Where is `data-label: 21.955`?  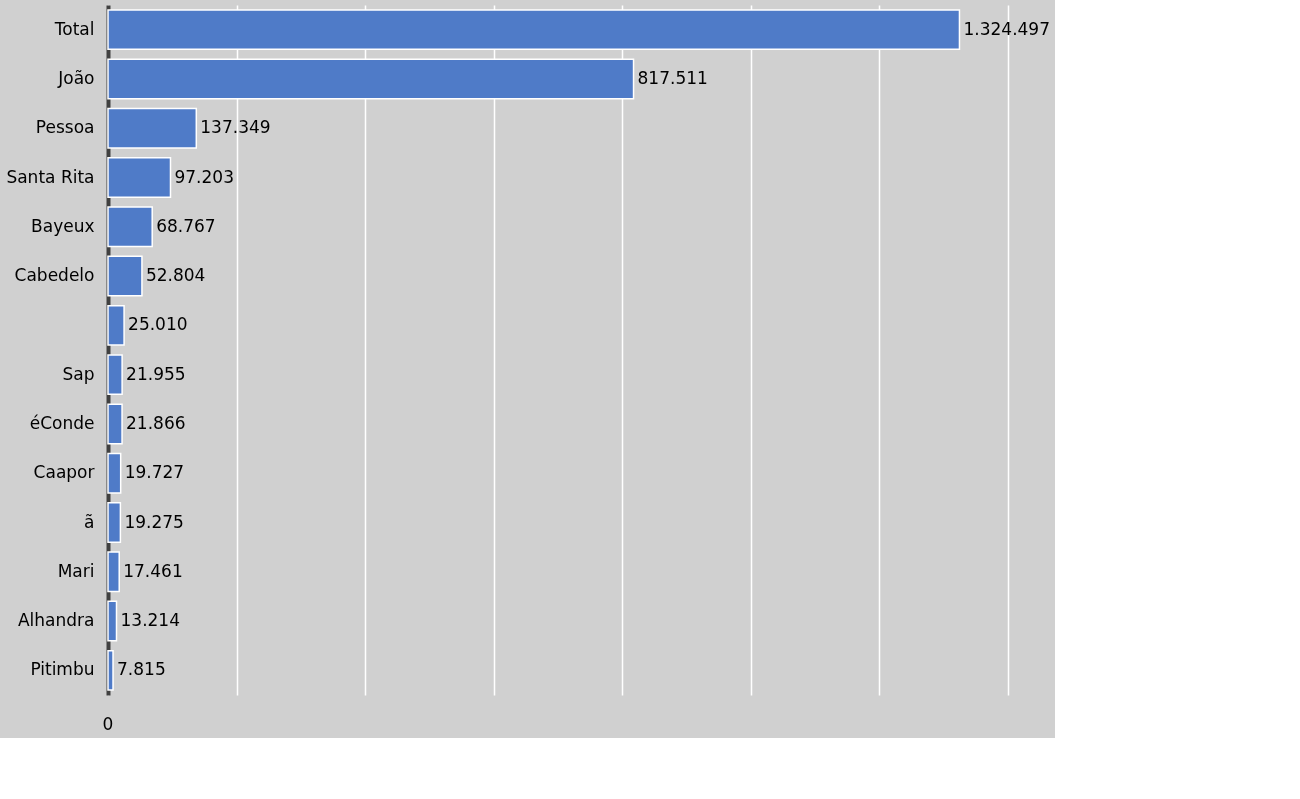
data-label: 21.955 is located at coordinates (156, 373).